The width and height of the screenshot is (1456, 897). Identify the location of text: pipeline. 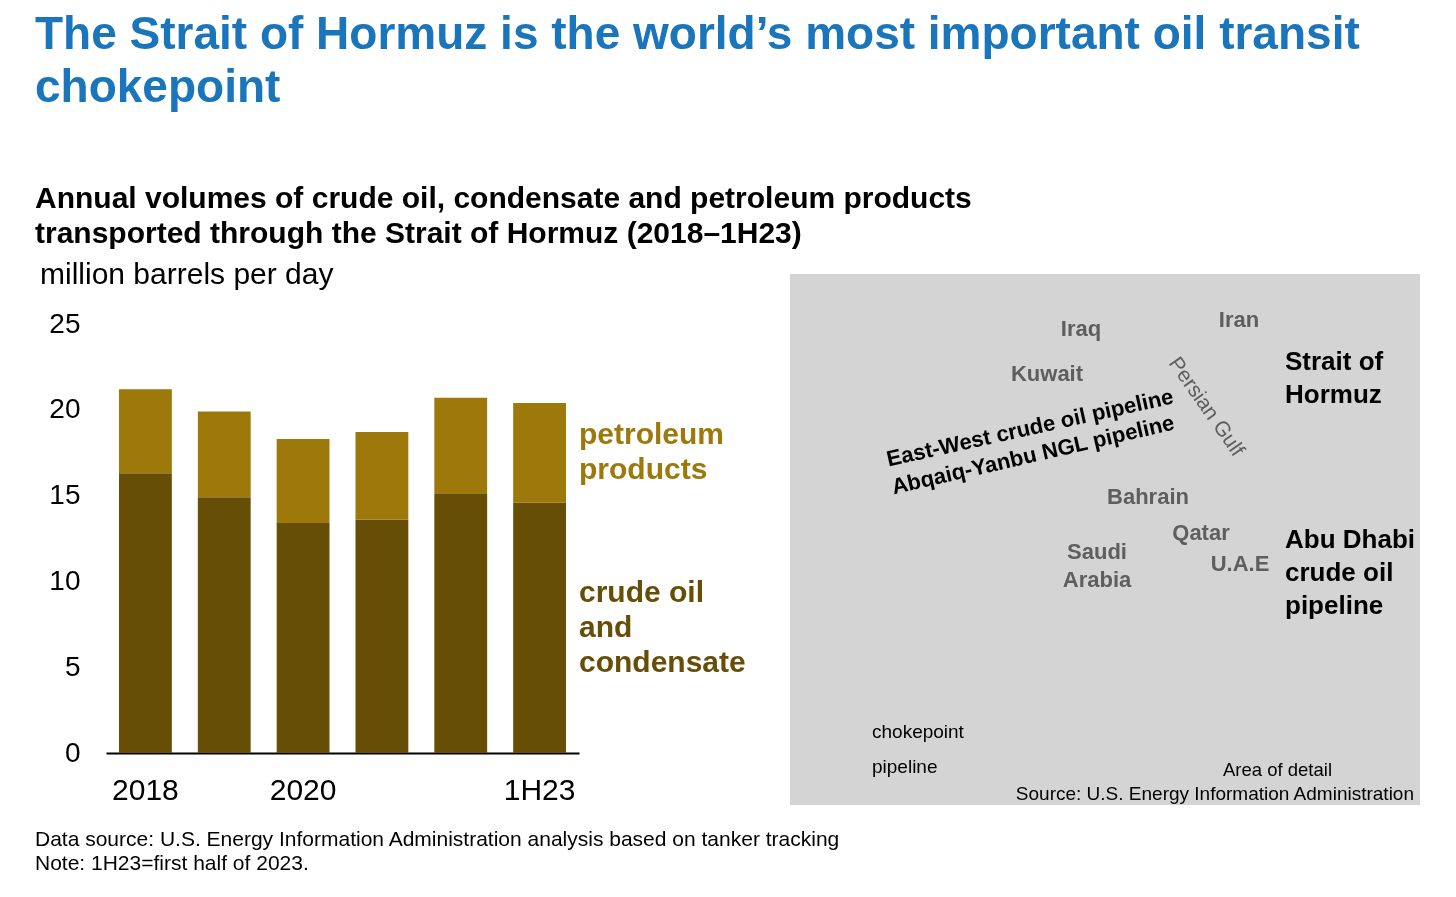
(905, 766).